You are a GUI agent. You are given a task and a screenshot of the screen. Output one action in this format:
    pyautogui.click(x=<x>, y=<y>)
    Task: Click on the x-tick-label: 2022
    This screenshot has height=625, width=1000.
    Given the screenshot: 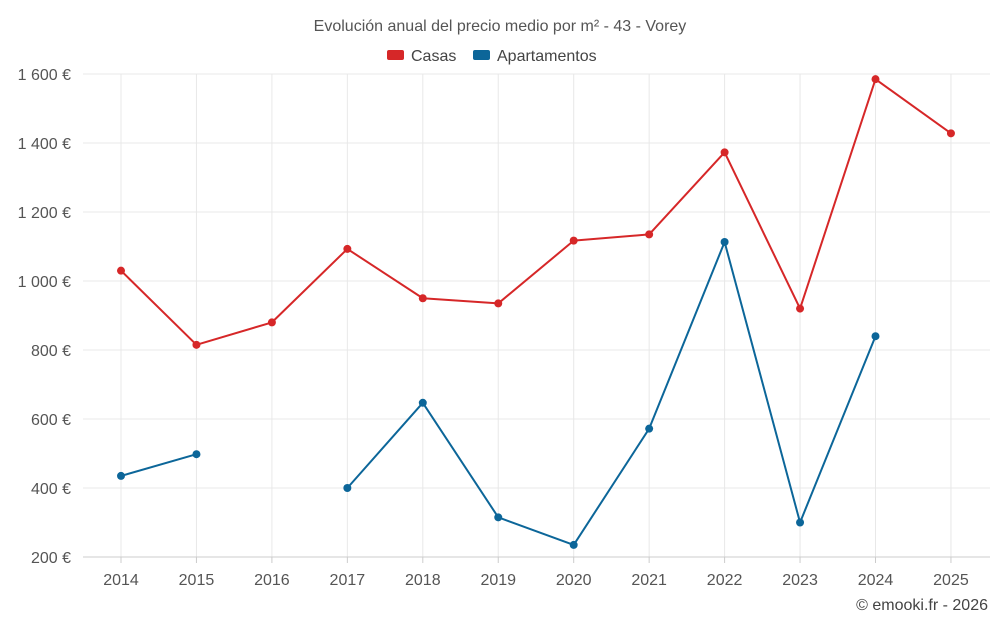 What is the action you would take?
    pyautogui.click(x=725, y=580)
    